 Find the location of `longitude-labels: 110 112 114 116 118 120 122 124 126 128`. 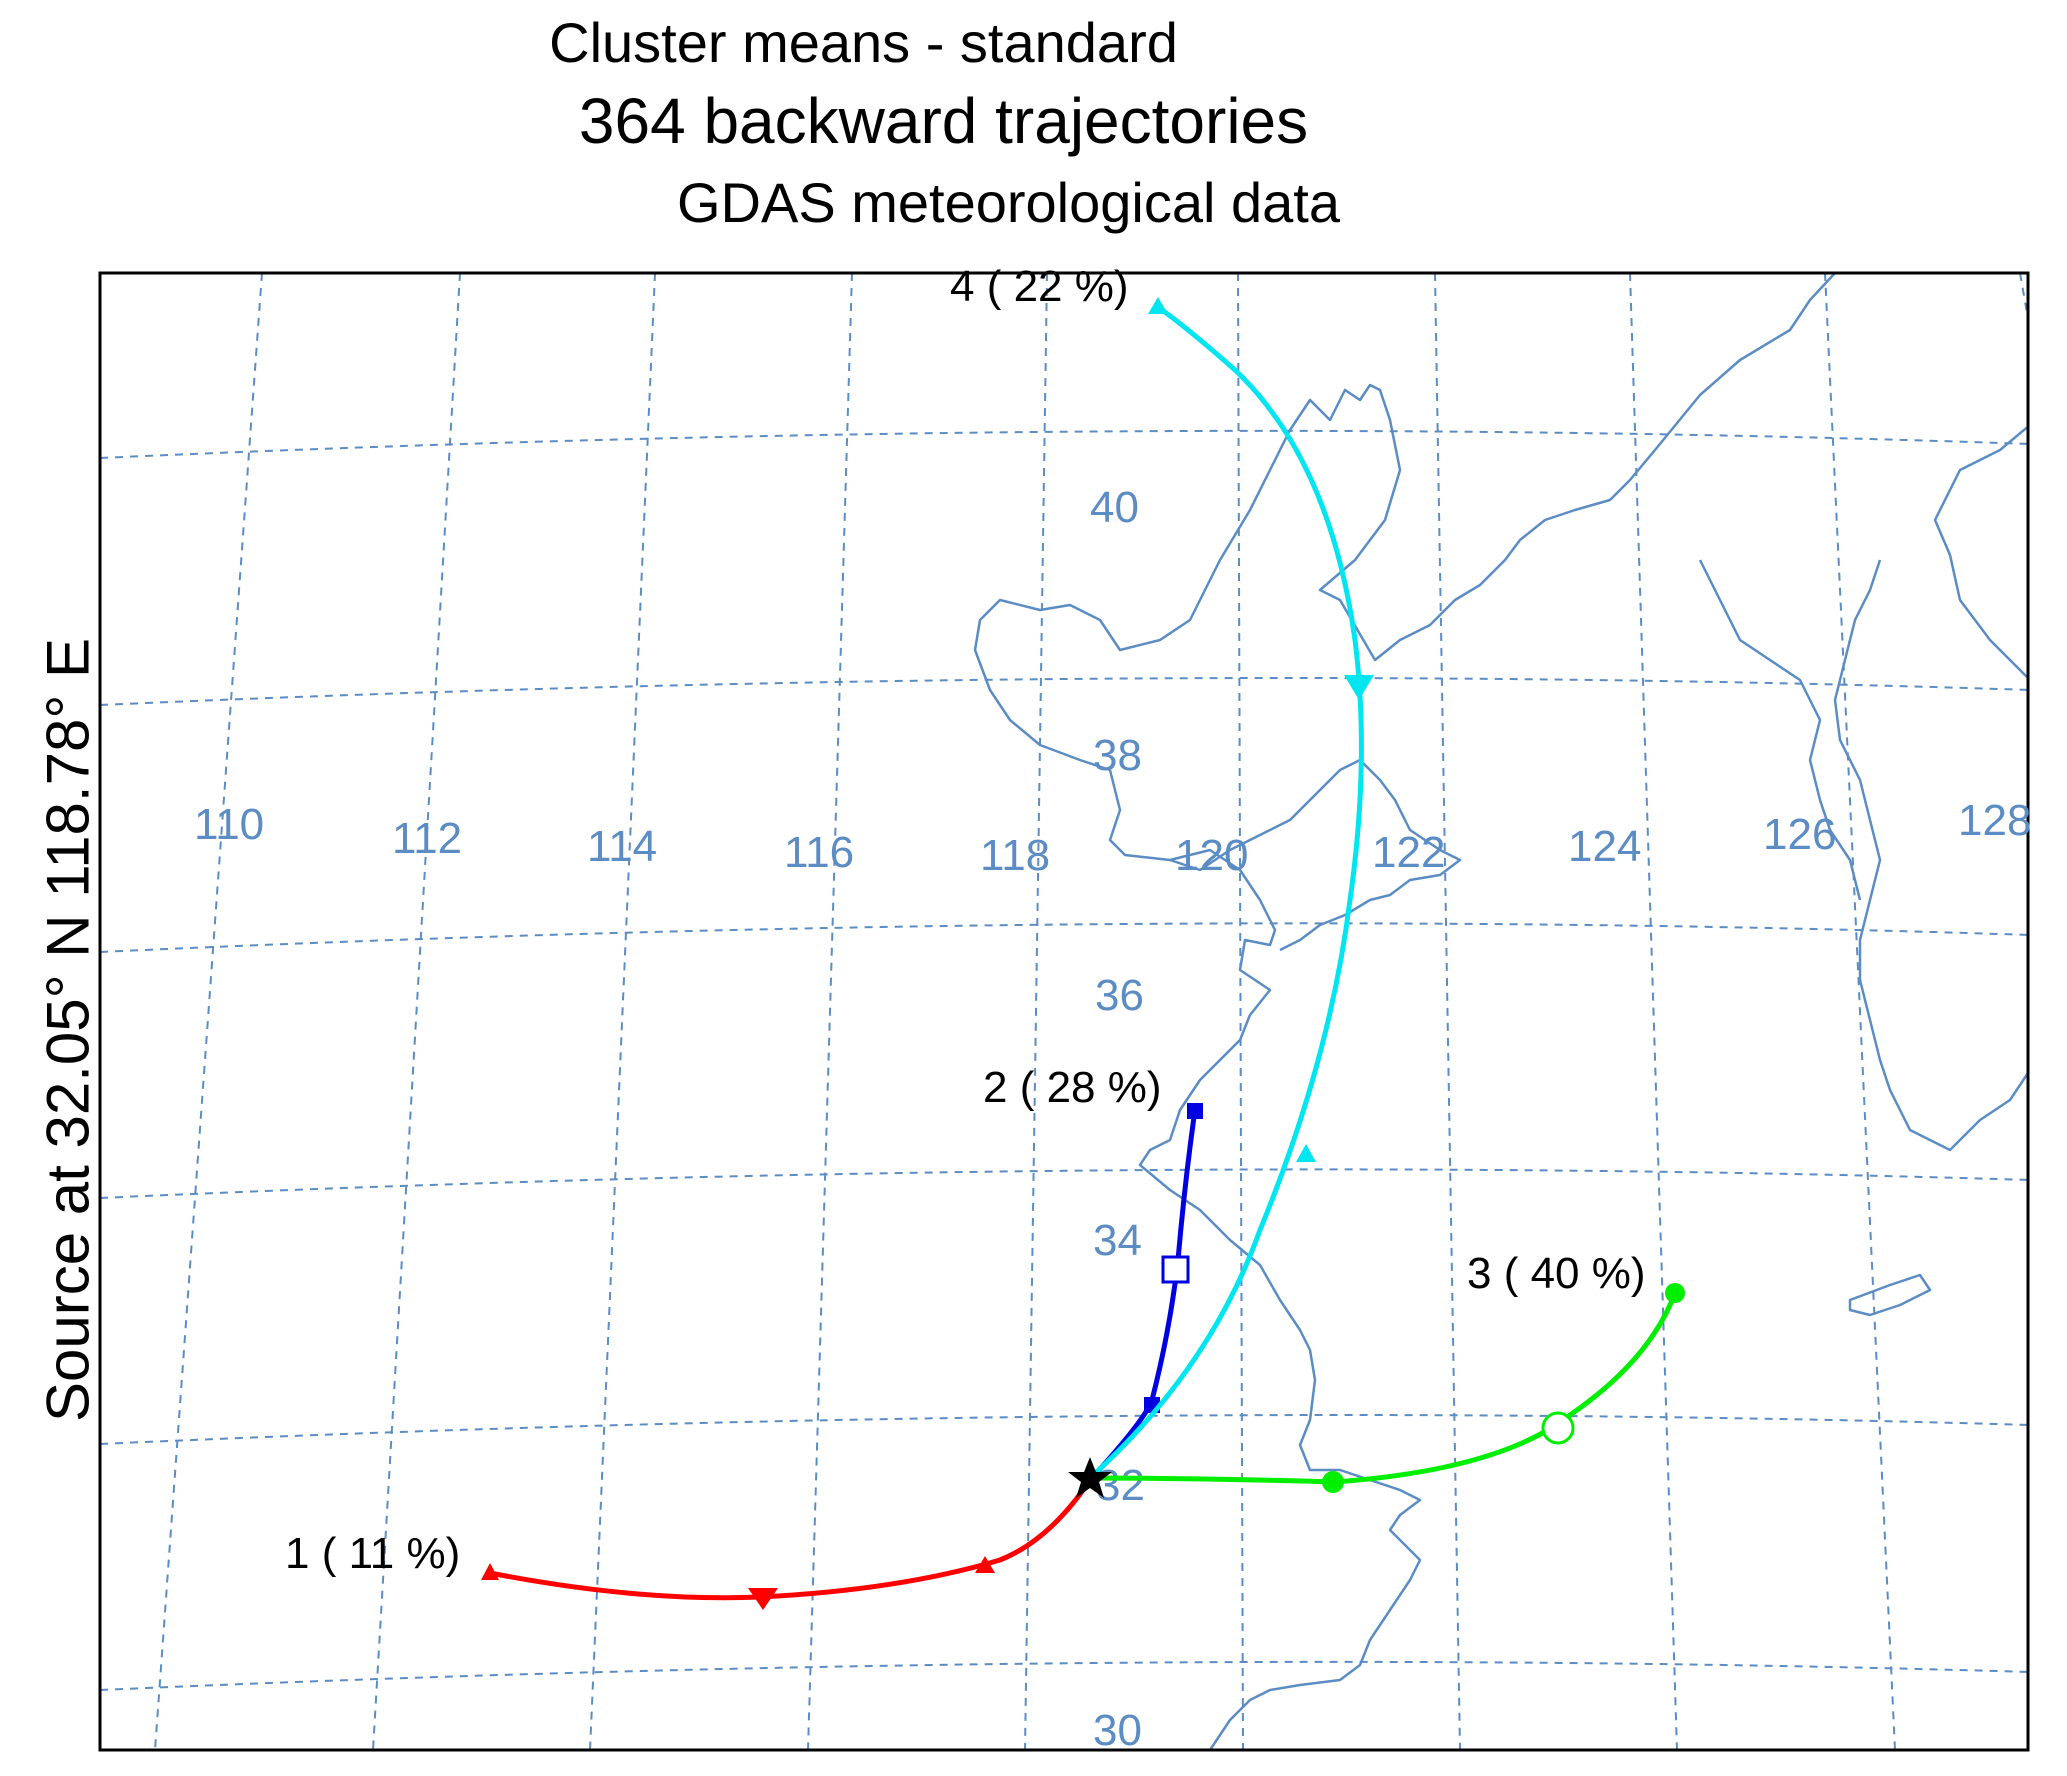

longitude-labels: 110 112 114 116 118 120 122 124 126 128 is located at coordinates (1112, 838).